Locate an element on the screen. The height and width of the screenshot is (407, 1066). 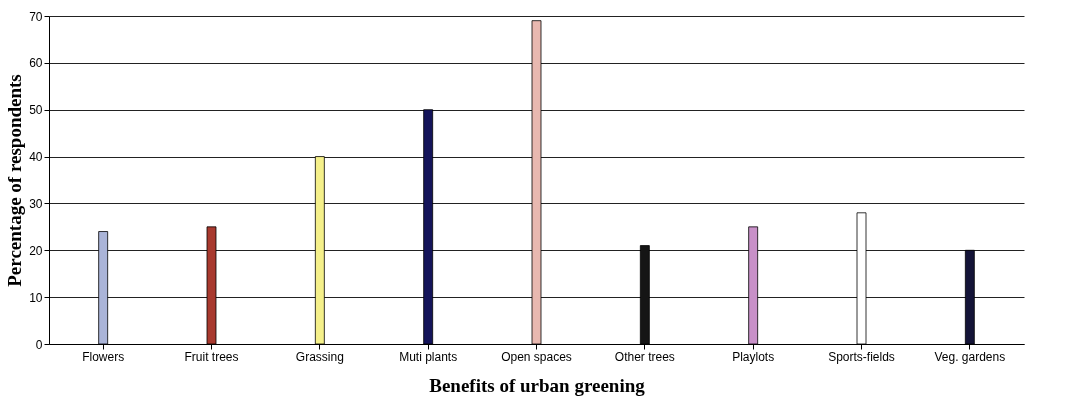
y-tick-label: 70 is located at coordinates (36, 16).